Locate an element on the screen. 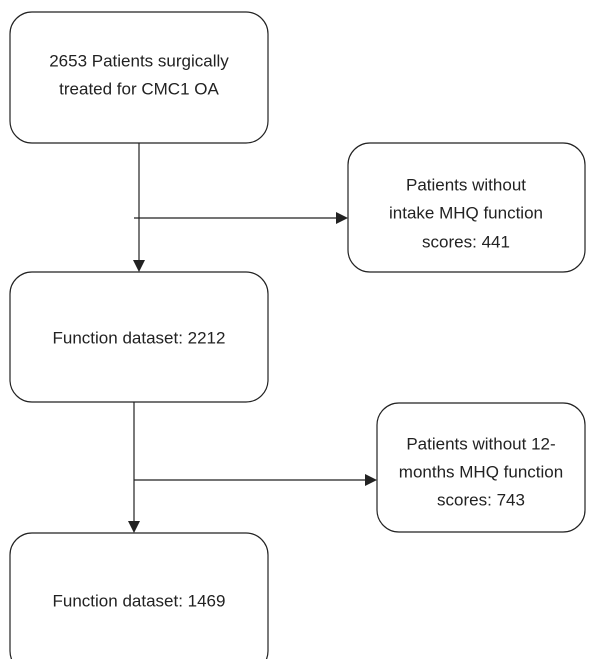 The image size is (596, 659). box-label: Function dataset: 2212 is located at coordinates (139, 337).